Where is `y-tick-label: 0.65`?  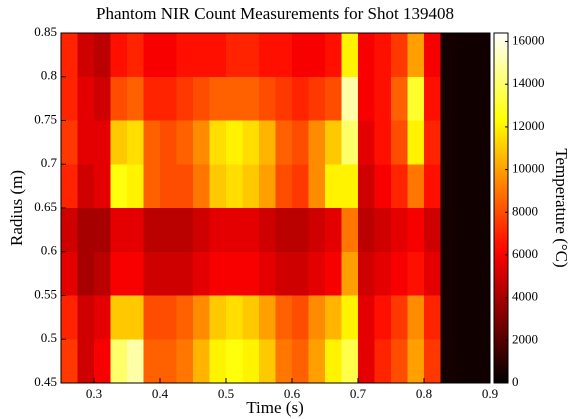 y-tick-label: 0.65 is located at coordinates (45, 206).